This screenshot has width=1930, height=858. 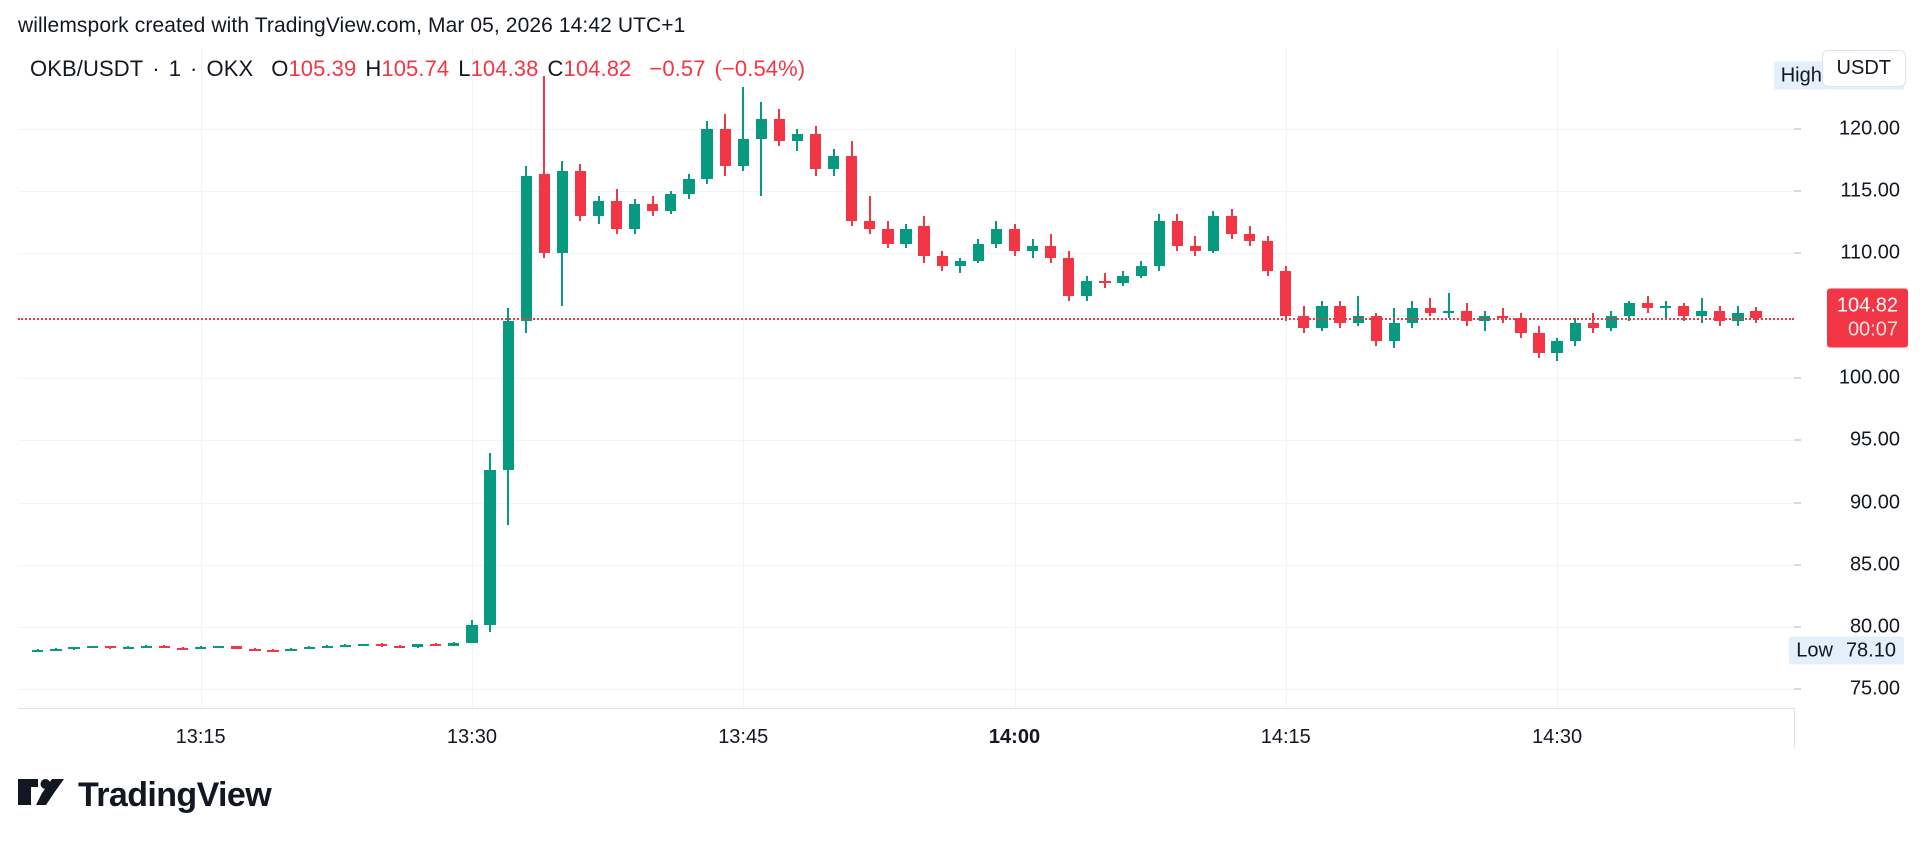 I want to click on legend-symbol: OKB/USDT, so click(x=87, y=68).